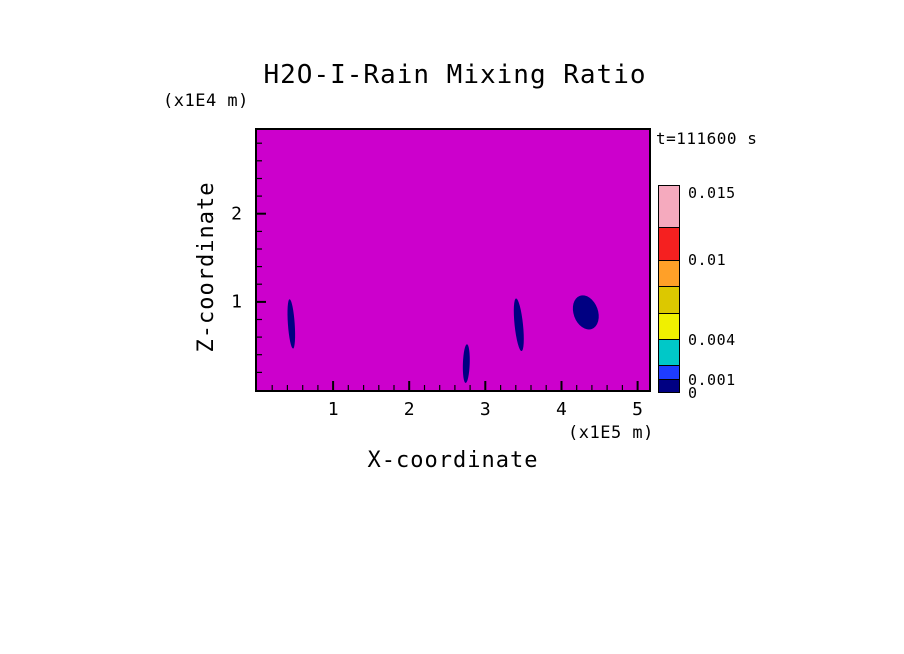 Image resolution: width=904 pixels, height=654 pixels. What do you see at coordinates (693, 393) in the screenshot?
I see `colorbar-tick-label: 0` at bounding box center [693, 393].